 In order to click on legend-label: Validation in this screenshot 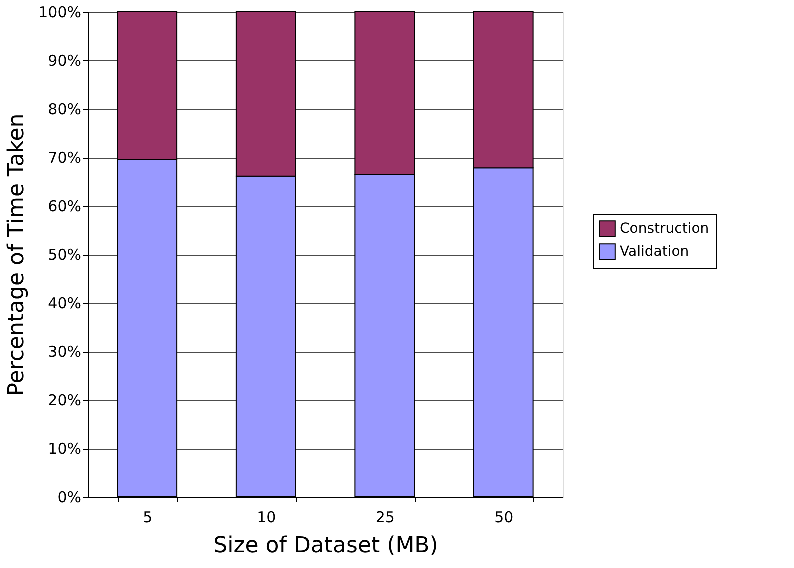, I will do `click(655, 252)`.